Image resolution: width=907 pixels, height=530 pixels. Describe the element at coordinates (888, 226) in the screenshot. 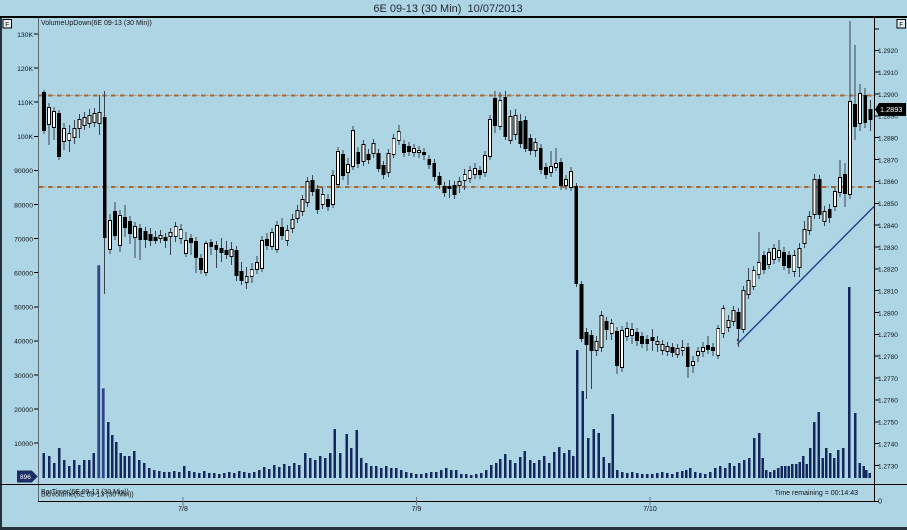

I see `svg-text: 1.2840` at that location.